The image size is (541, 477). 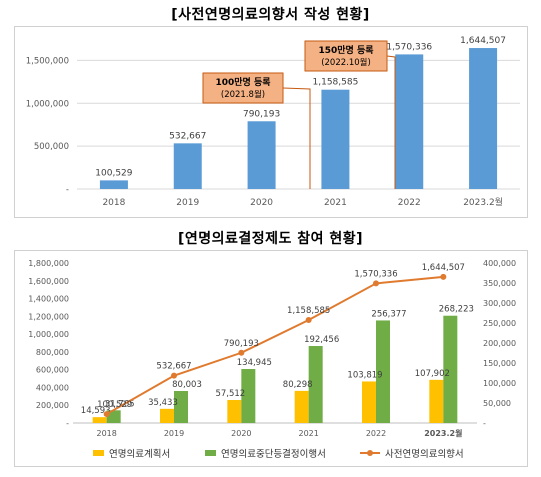 I want to click on right-y-tick-label: 50,000, so click(x=497, y=403).